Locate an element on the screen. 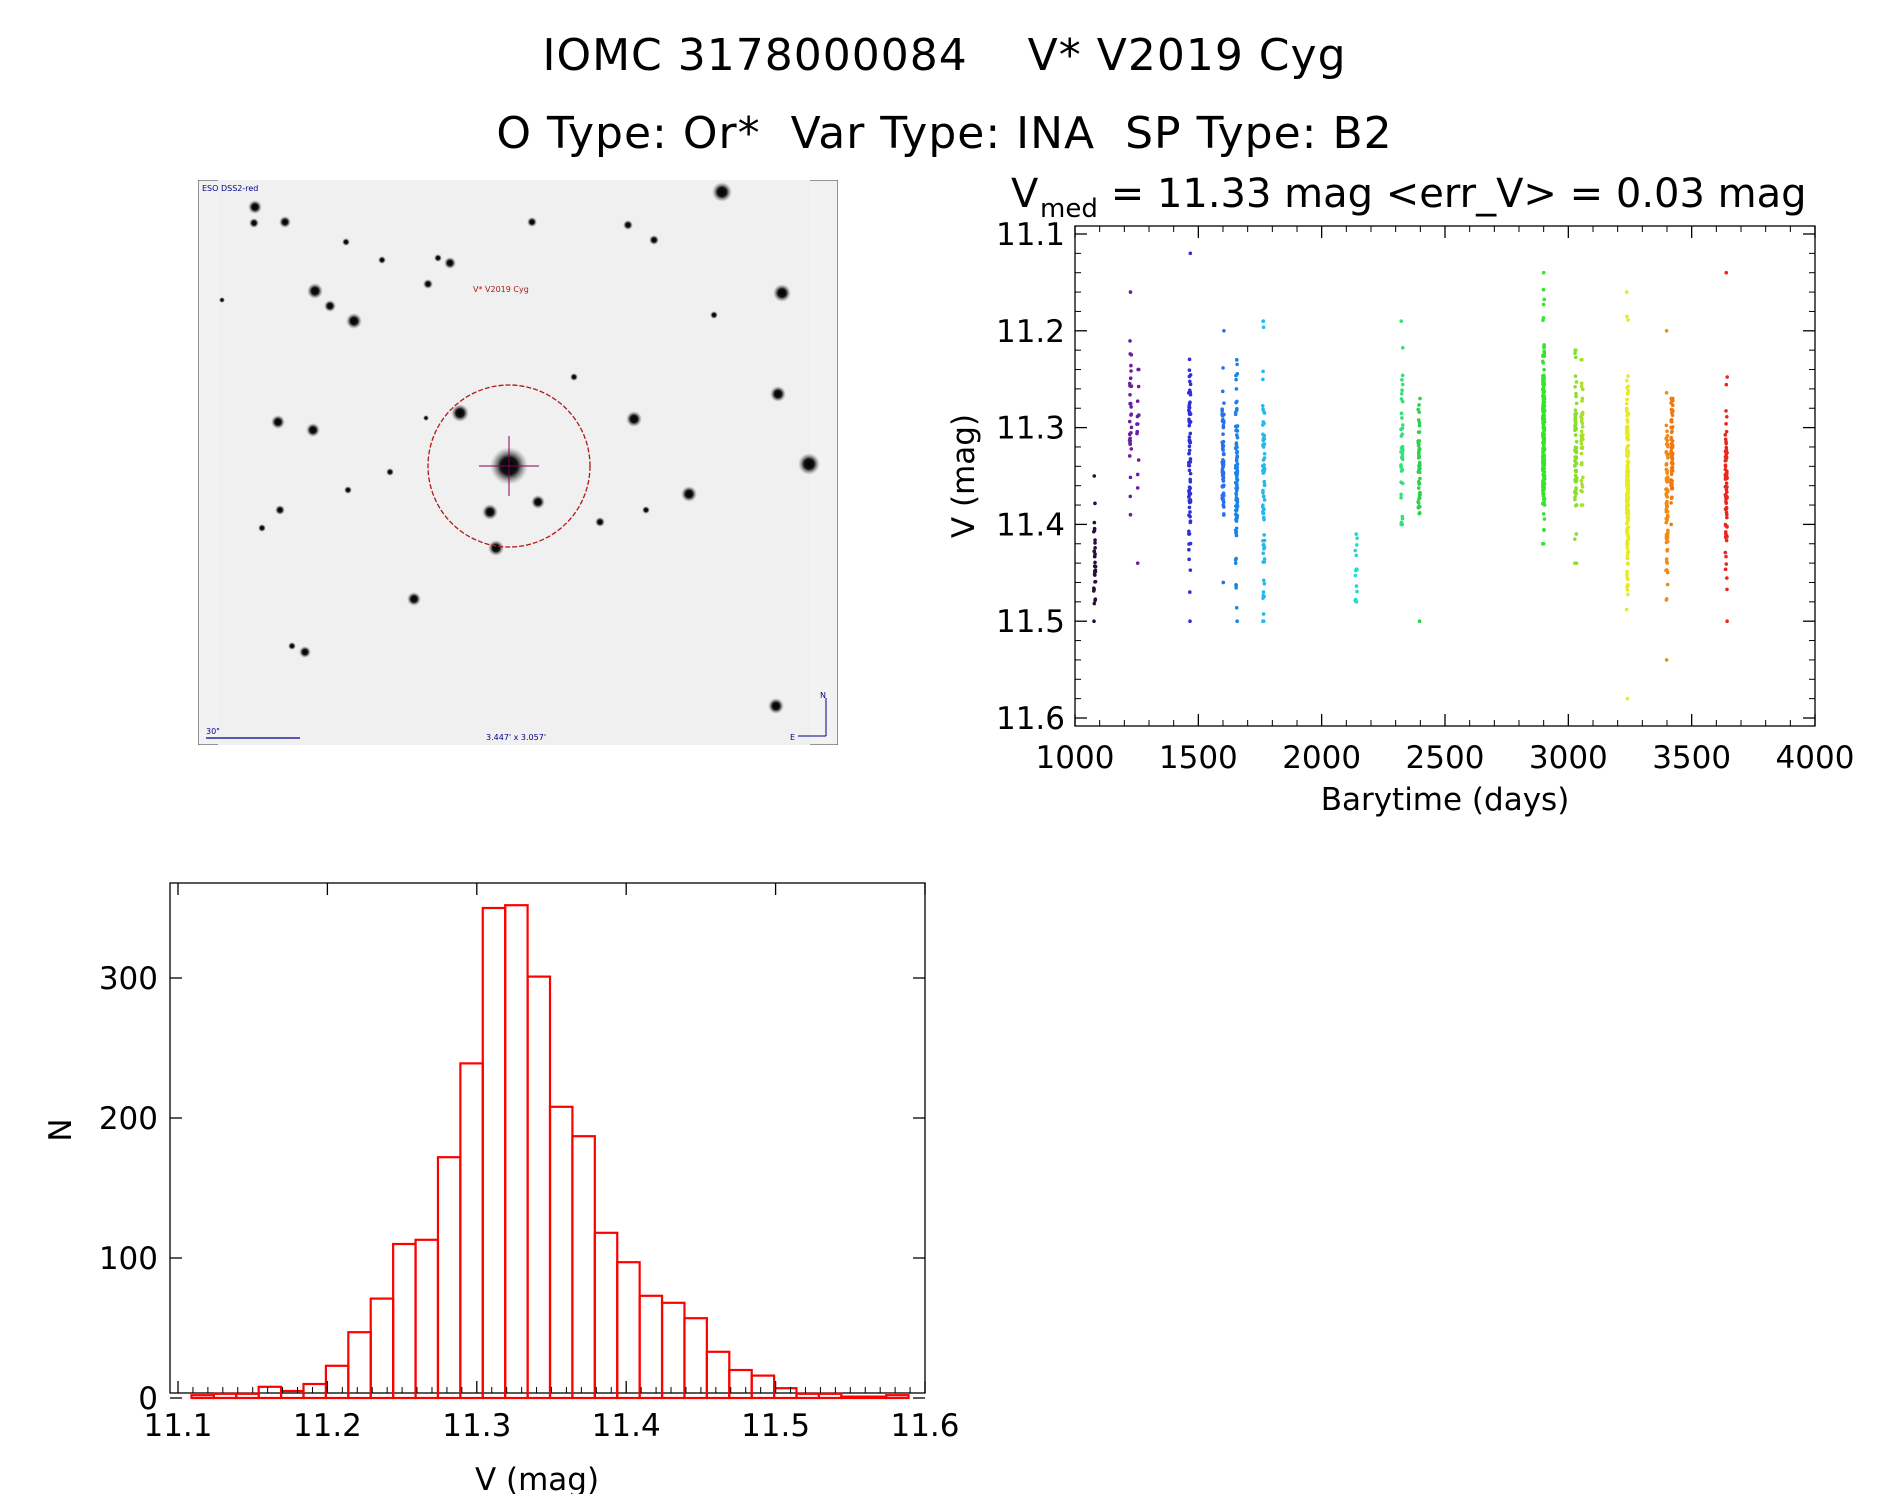 The image size is (1889, 1494). compass-n-label: N is located at coordinates (823, 695).